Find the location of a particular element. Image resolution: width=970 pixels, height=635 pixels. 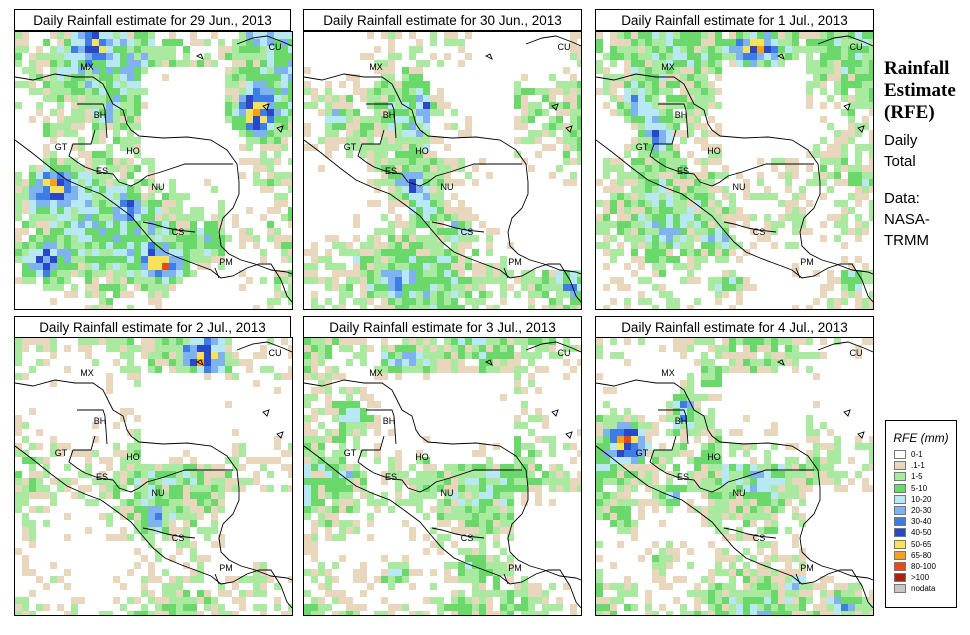

legend-label: 30-40 is located at coordinates (921, 522).